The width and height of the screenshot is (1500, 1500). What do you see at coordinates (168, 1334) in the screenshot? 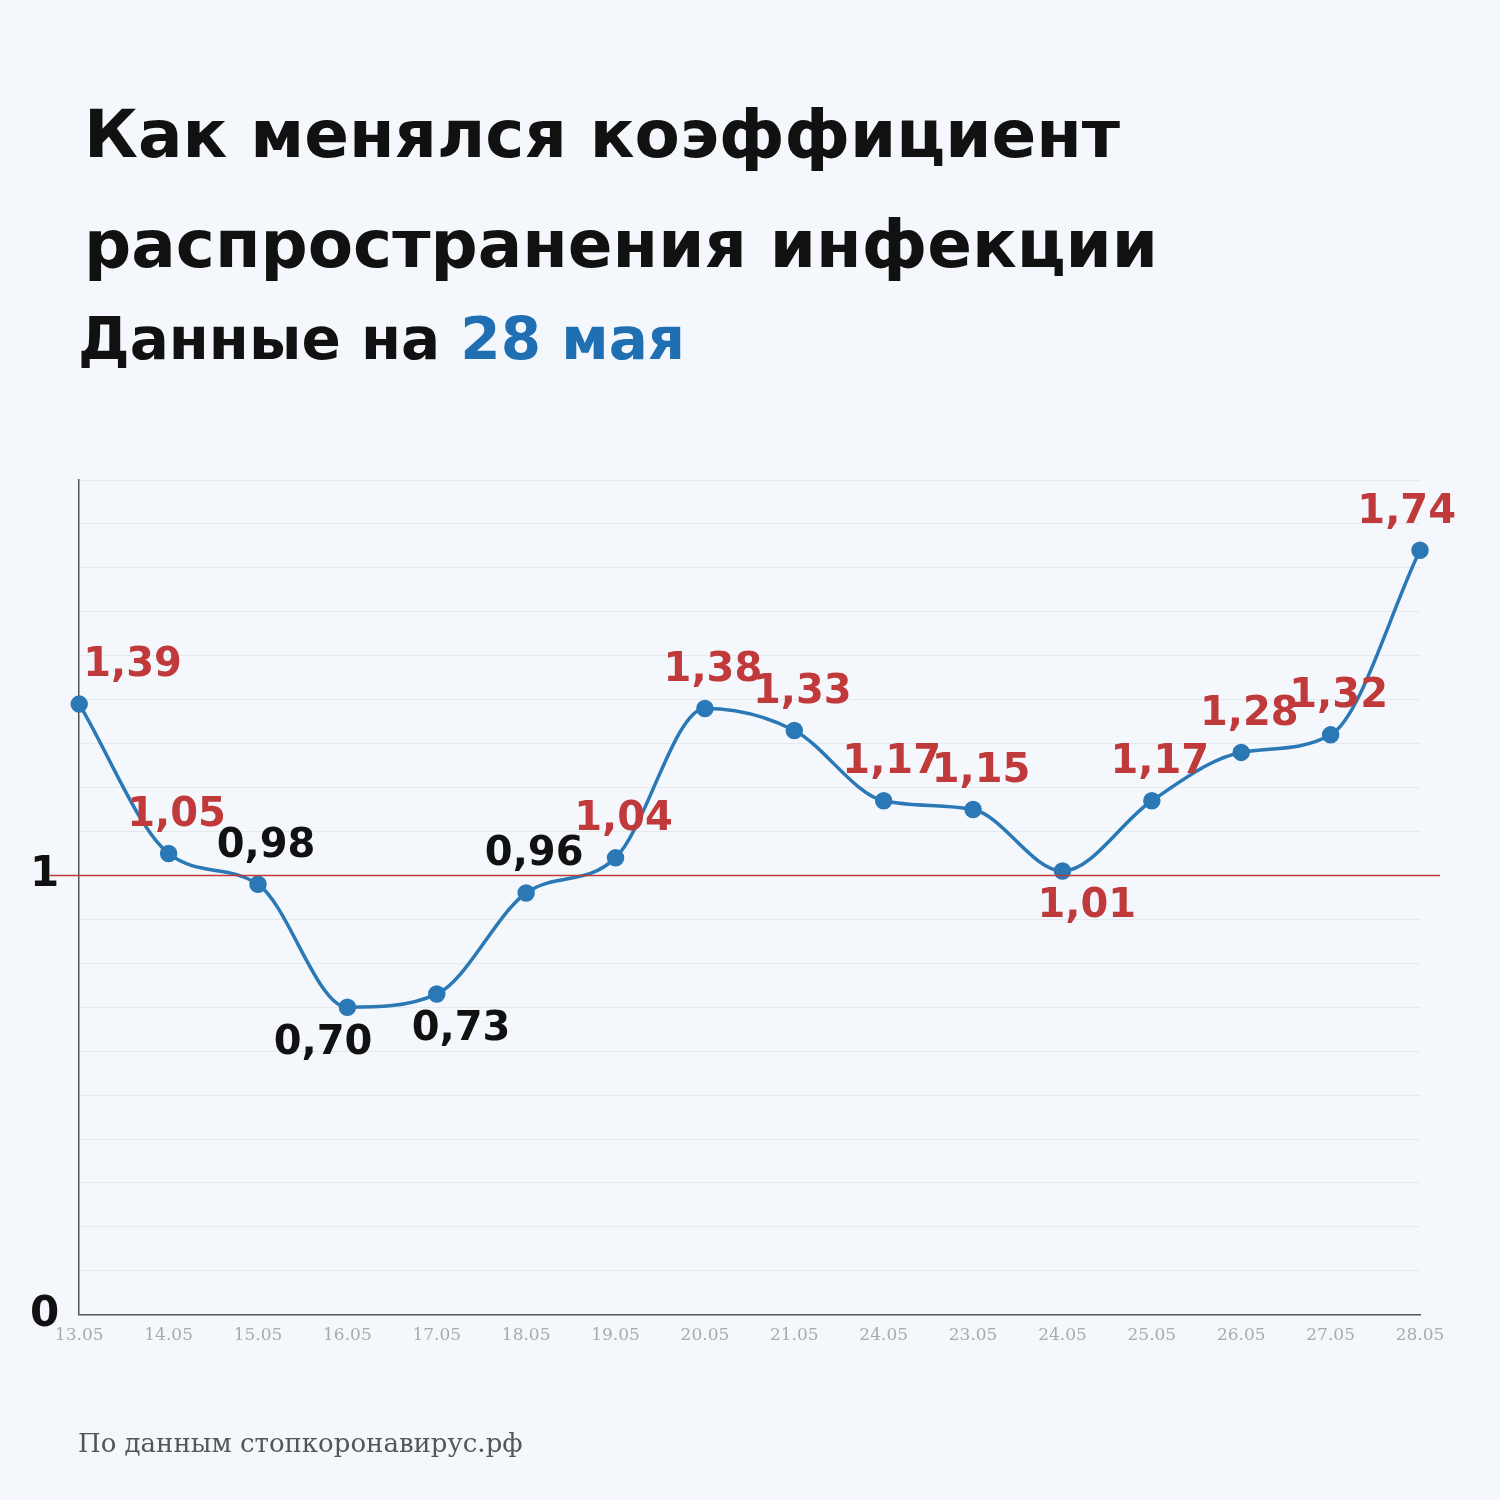
I see `x-tick-label: 14.05` at bounding box center [168, 1334].